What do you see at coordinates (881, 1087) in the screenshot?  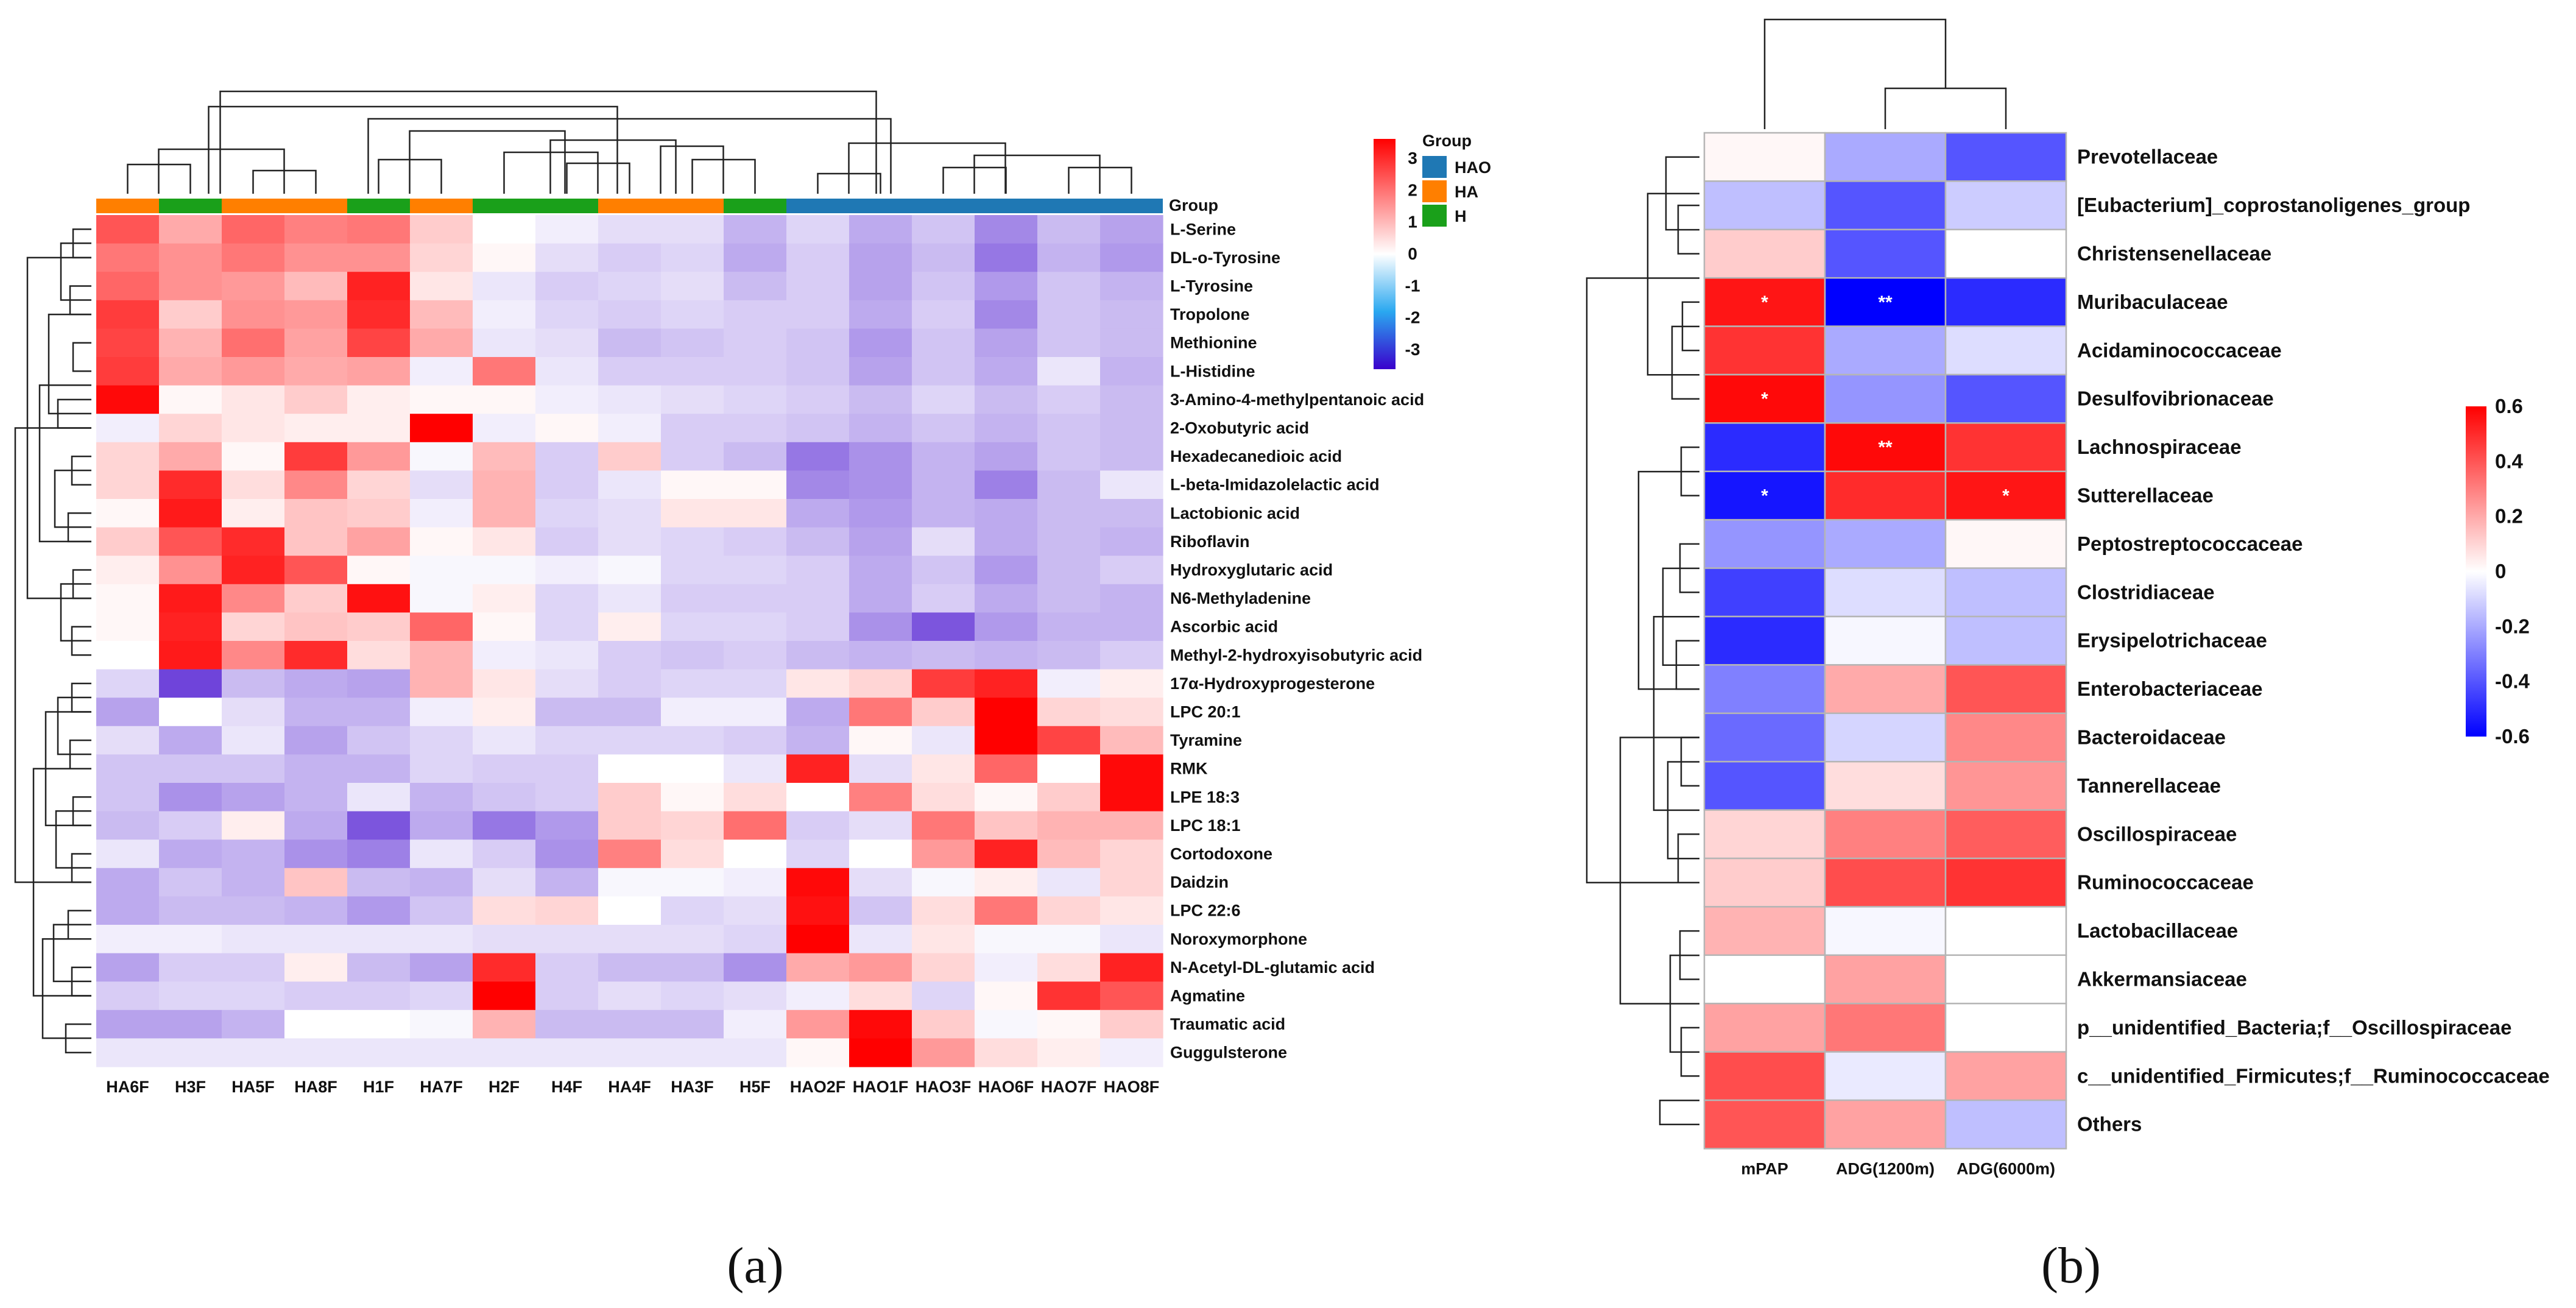 I see `column-label: HAO1F` at bounding box center [881, 1087].